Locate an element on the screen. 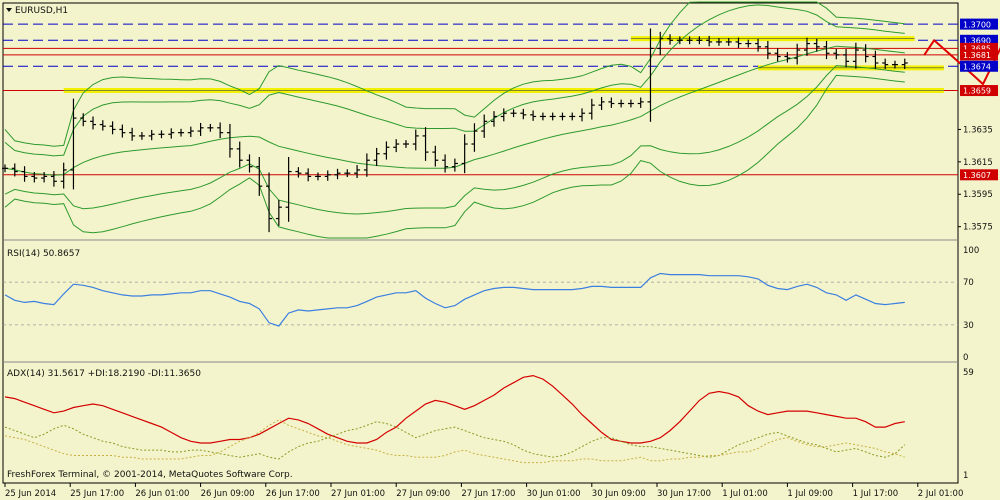 This screenshot has width=1000, height=500. adx-line is located at coordinates (454, 409).